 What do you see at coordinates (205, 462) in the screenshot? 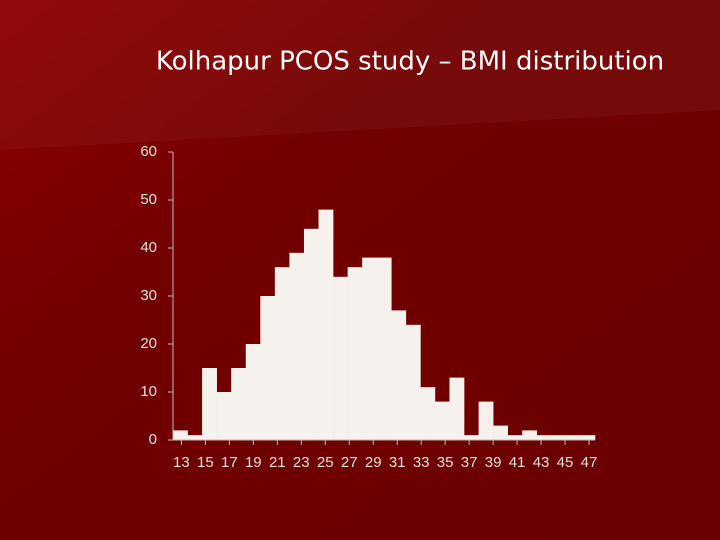
I see `x-tick-label: 15` at bounding box center [205, 462].